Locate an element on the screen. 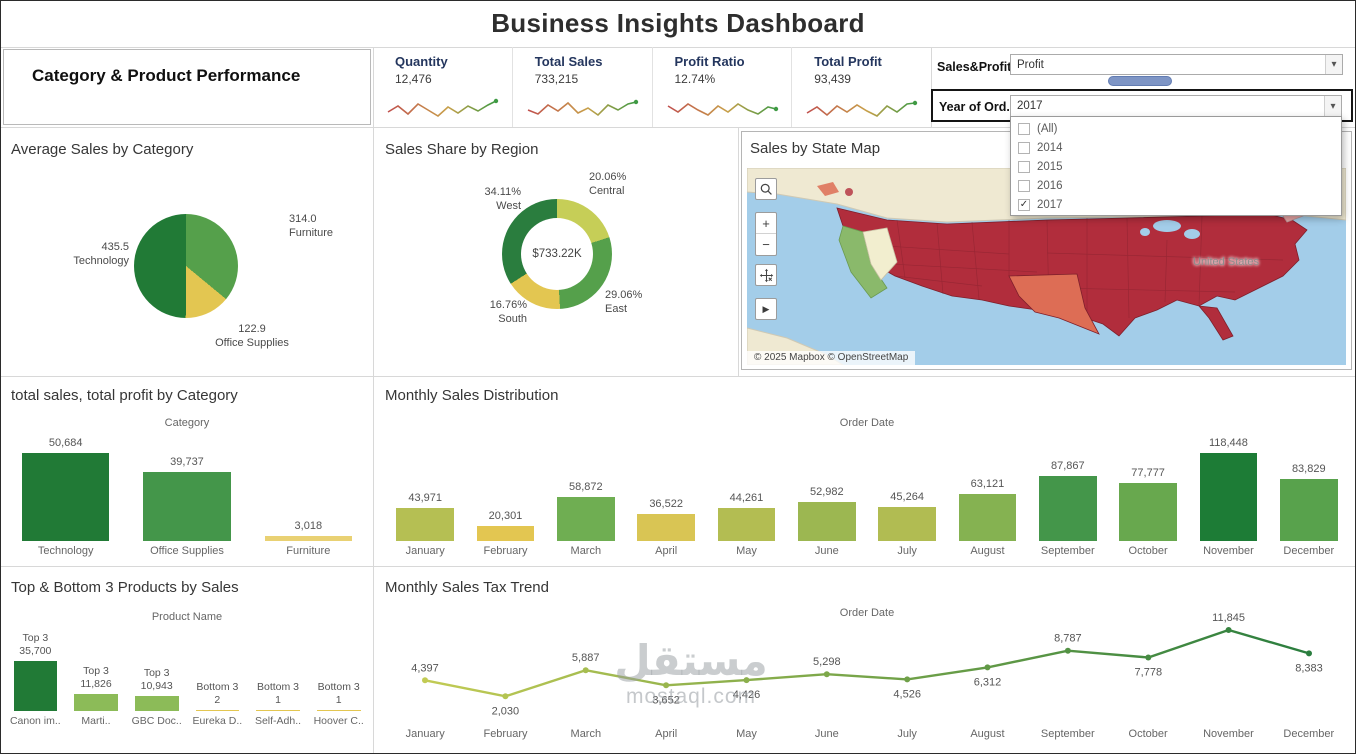 The width and height of the screenshot is (1356, 754). bar-group: 52,982 June is located at coordinates (827, 493).